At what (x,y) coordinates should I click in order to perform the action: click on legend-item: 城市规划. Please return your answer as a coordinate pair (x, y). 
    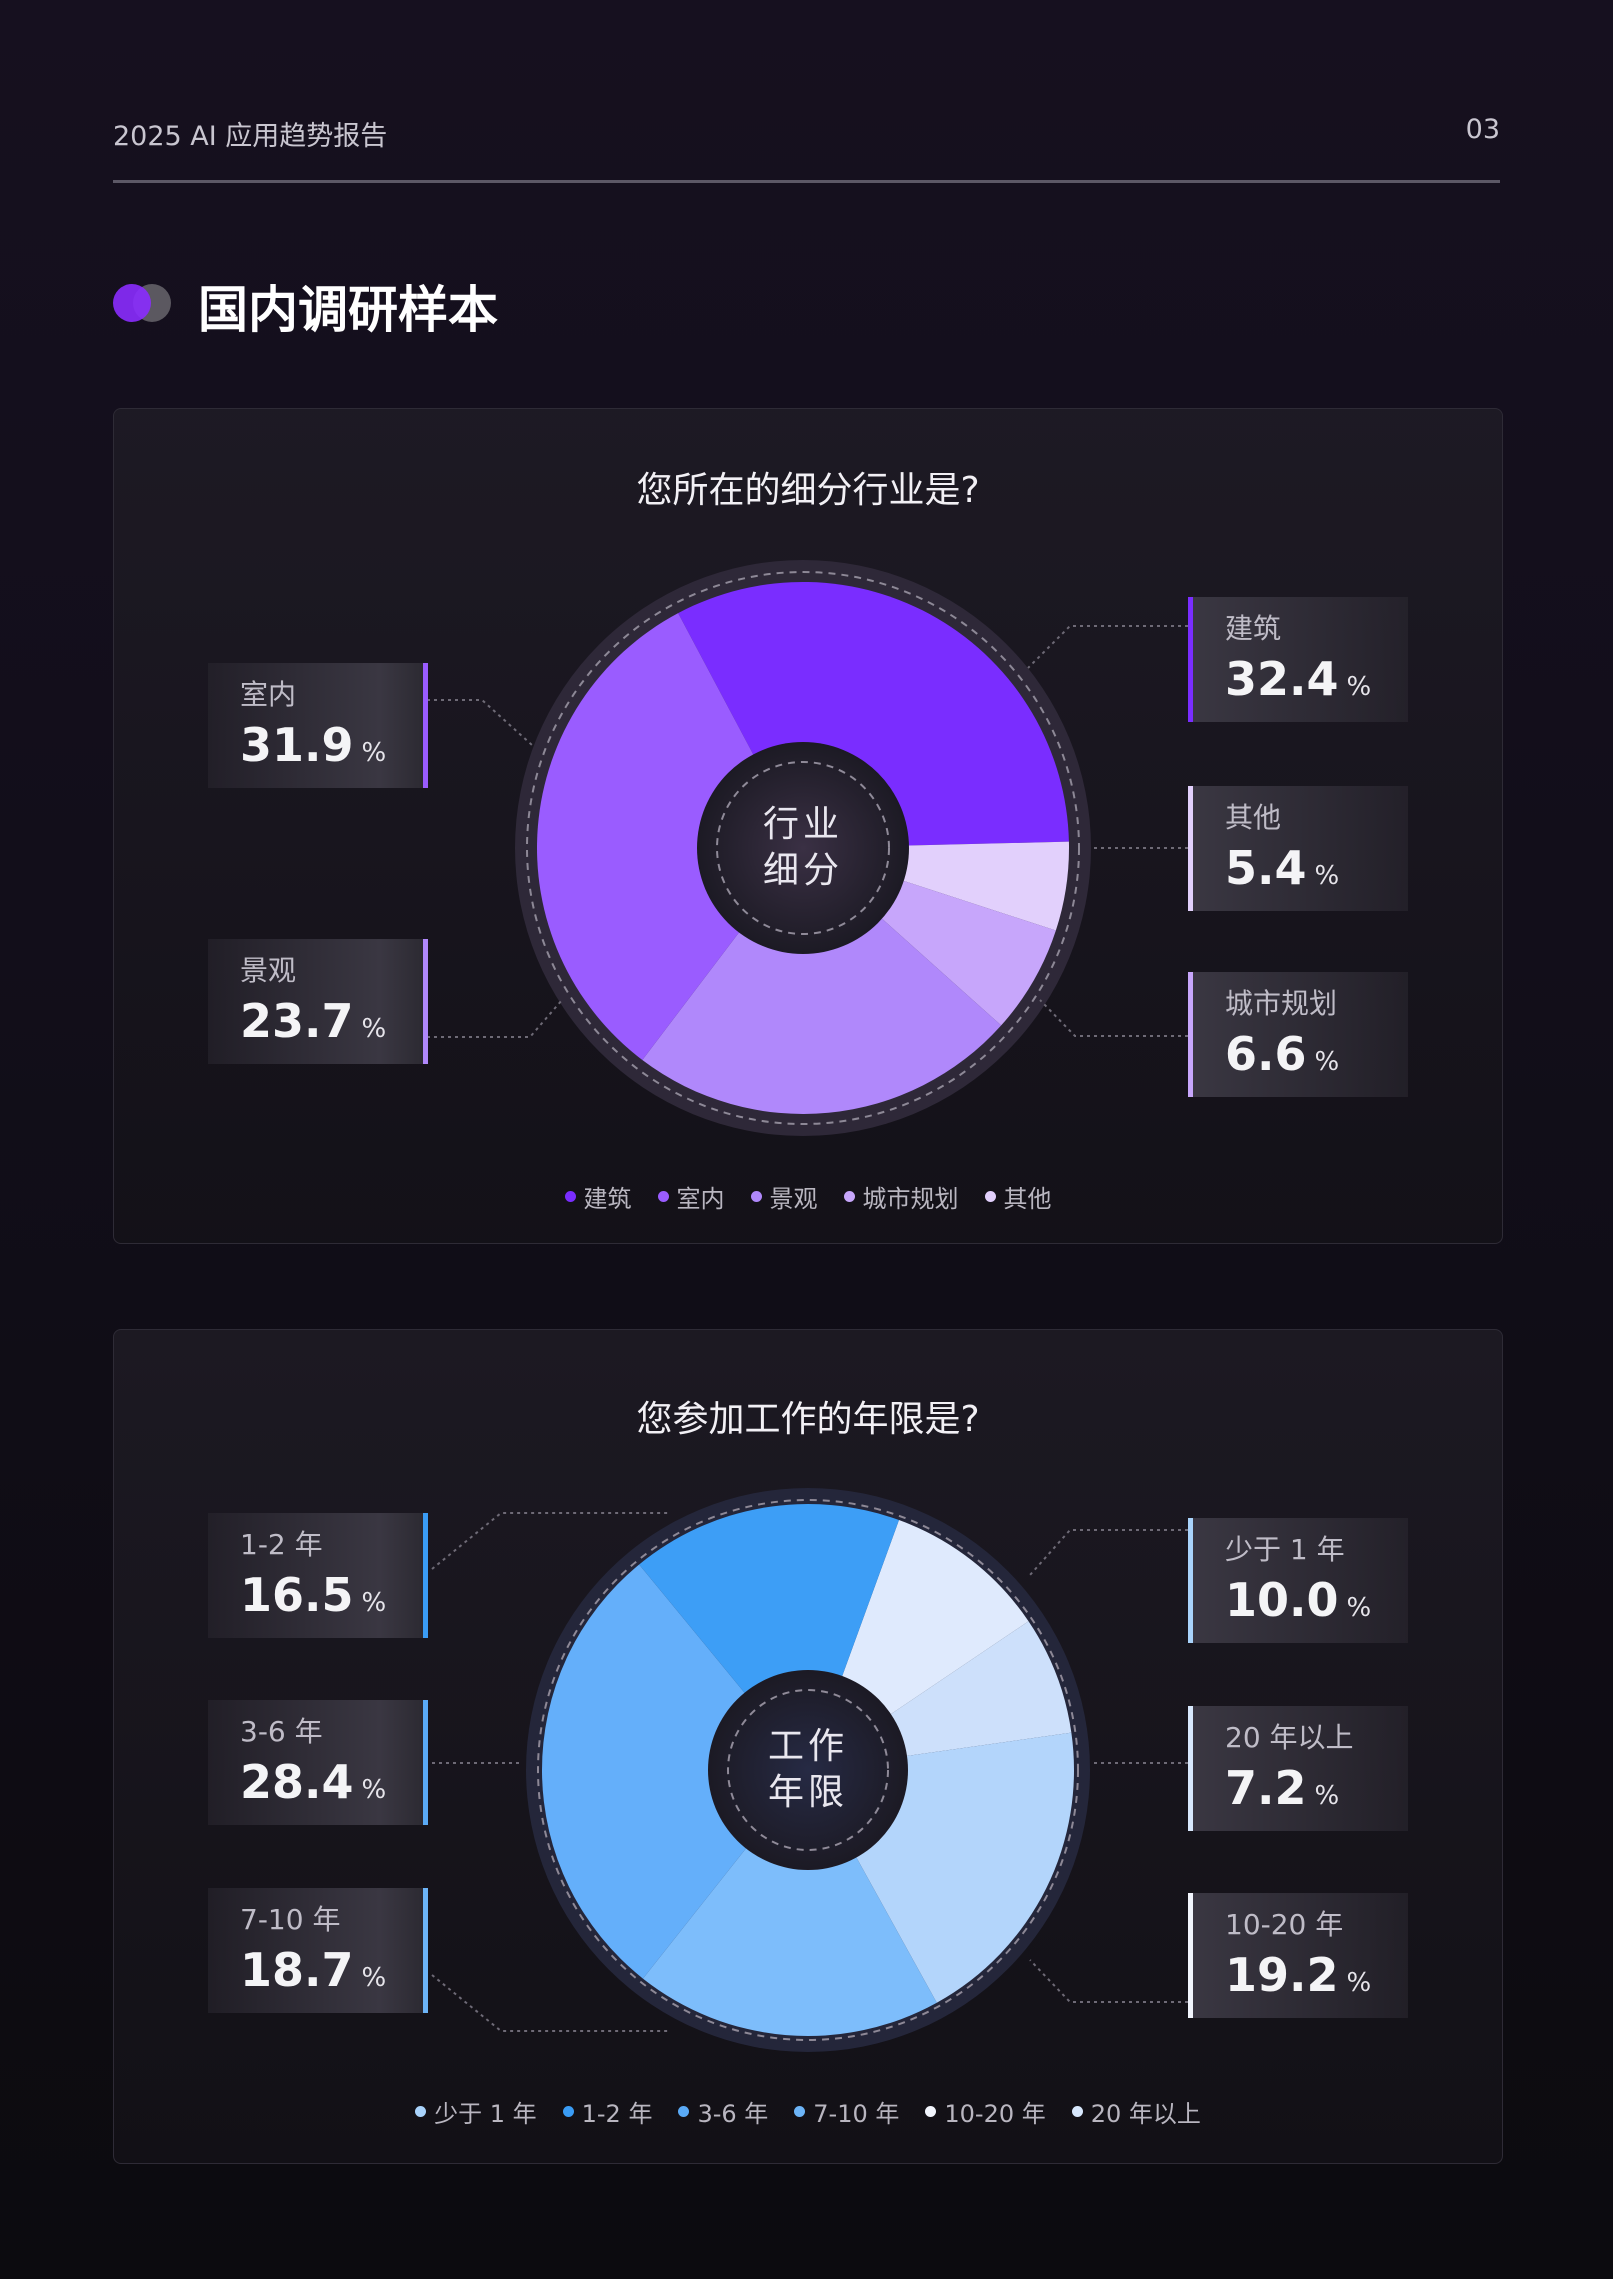
    Looking at the image, I should click on (901, 1196).